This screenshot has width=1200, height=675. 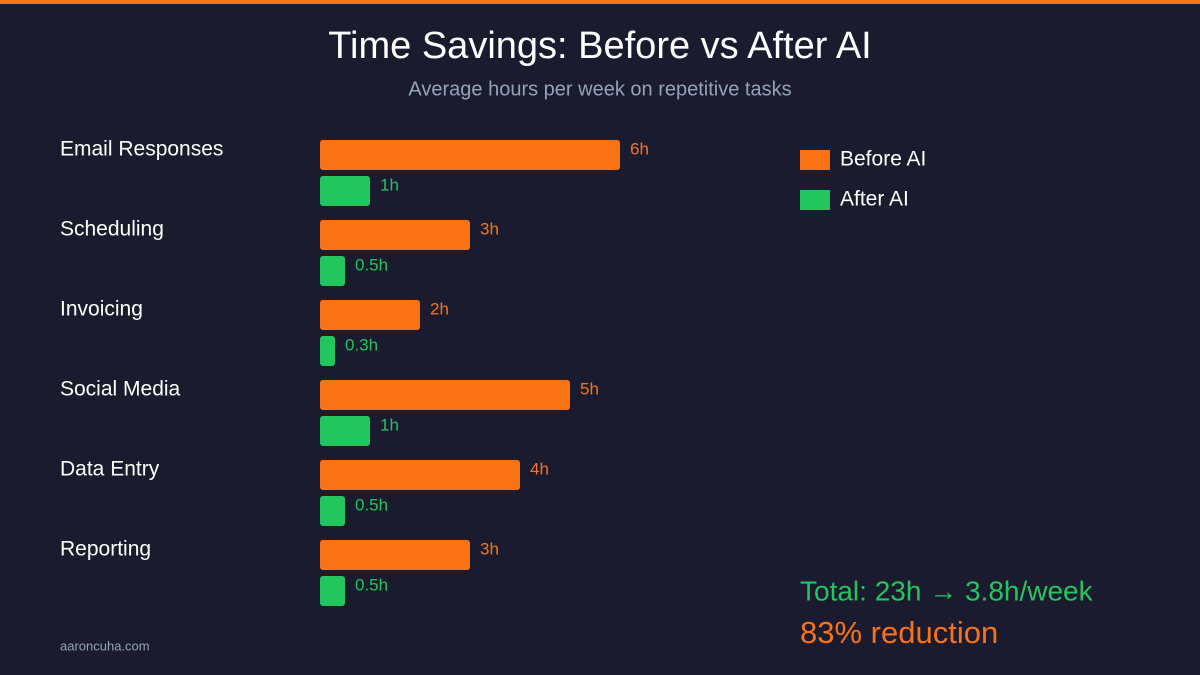 I want to click on category-label: Email Responses, so click(x=141, y=149).